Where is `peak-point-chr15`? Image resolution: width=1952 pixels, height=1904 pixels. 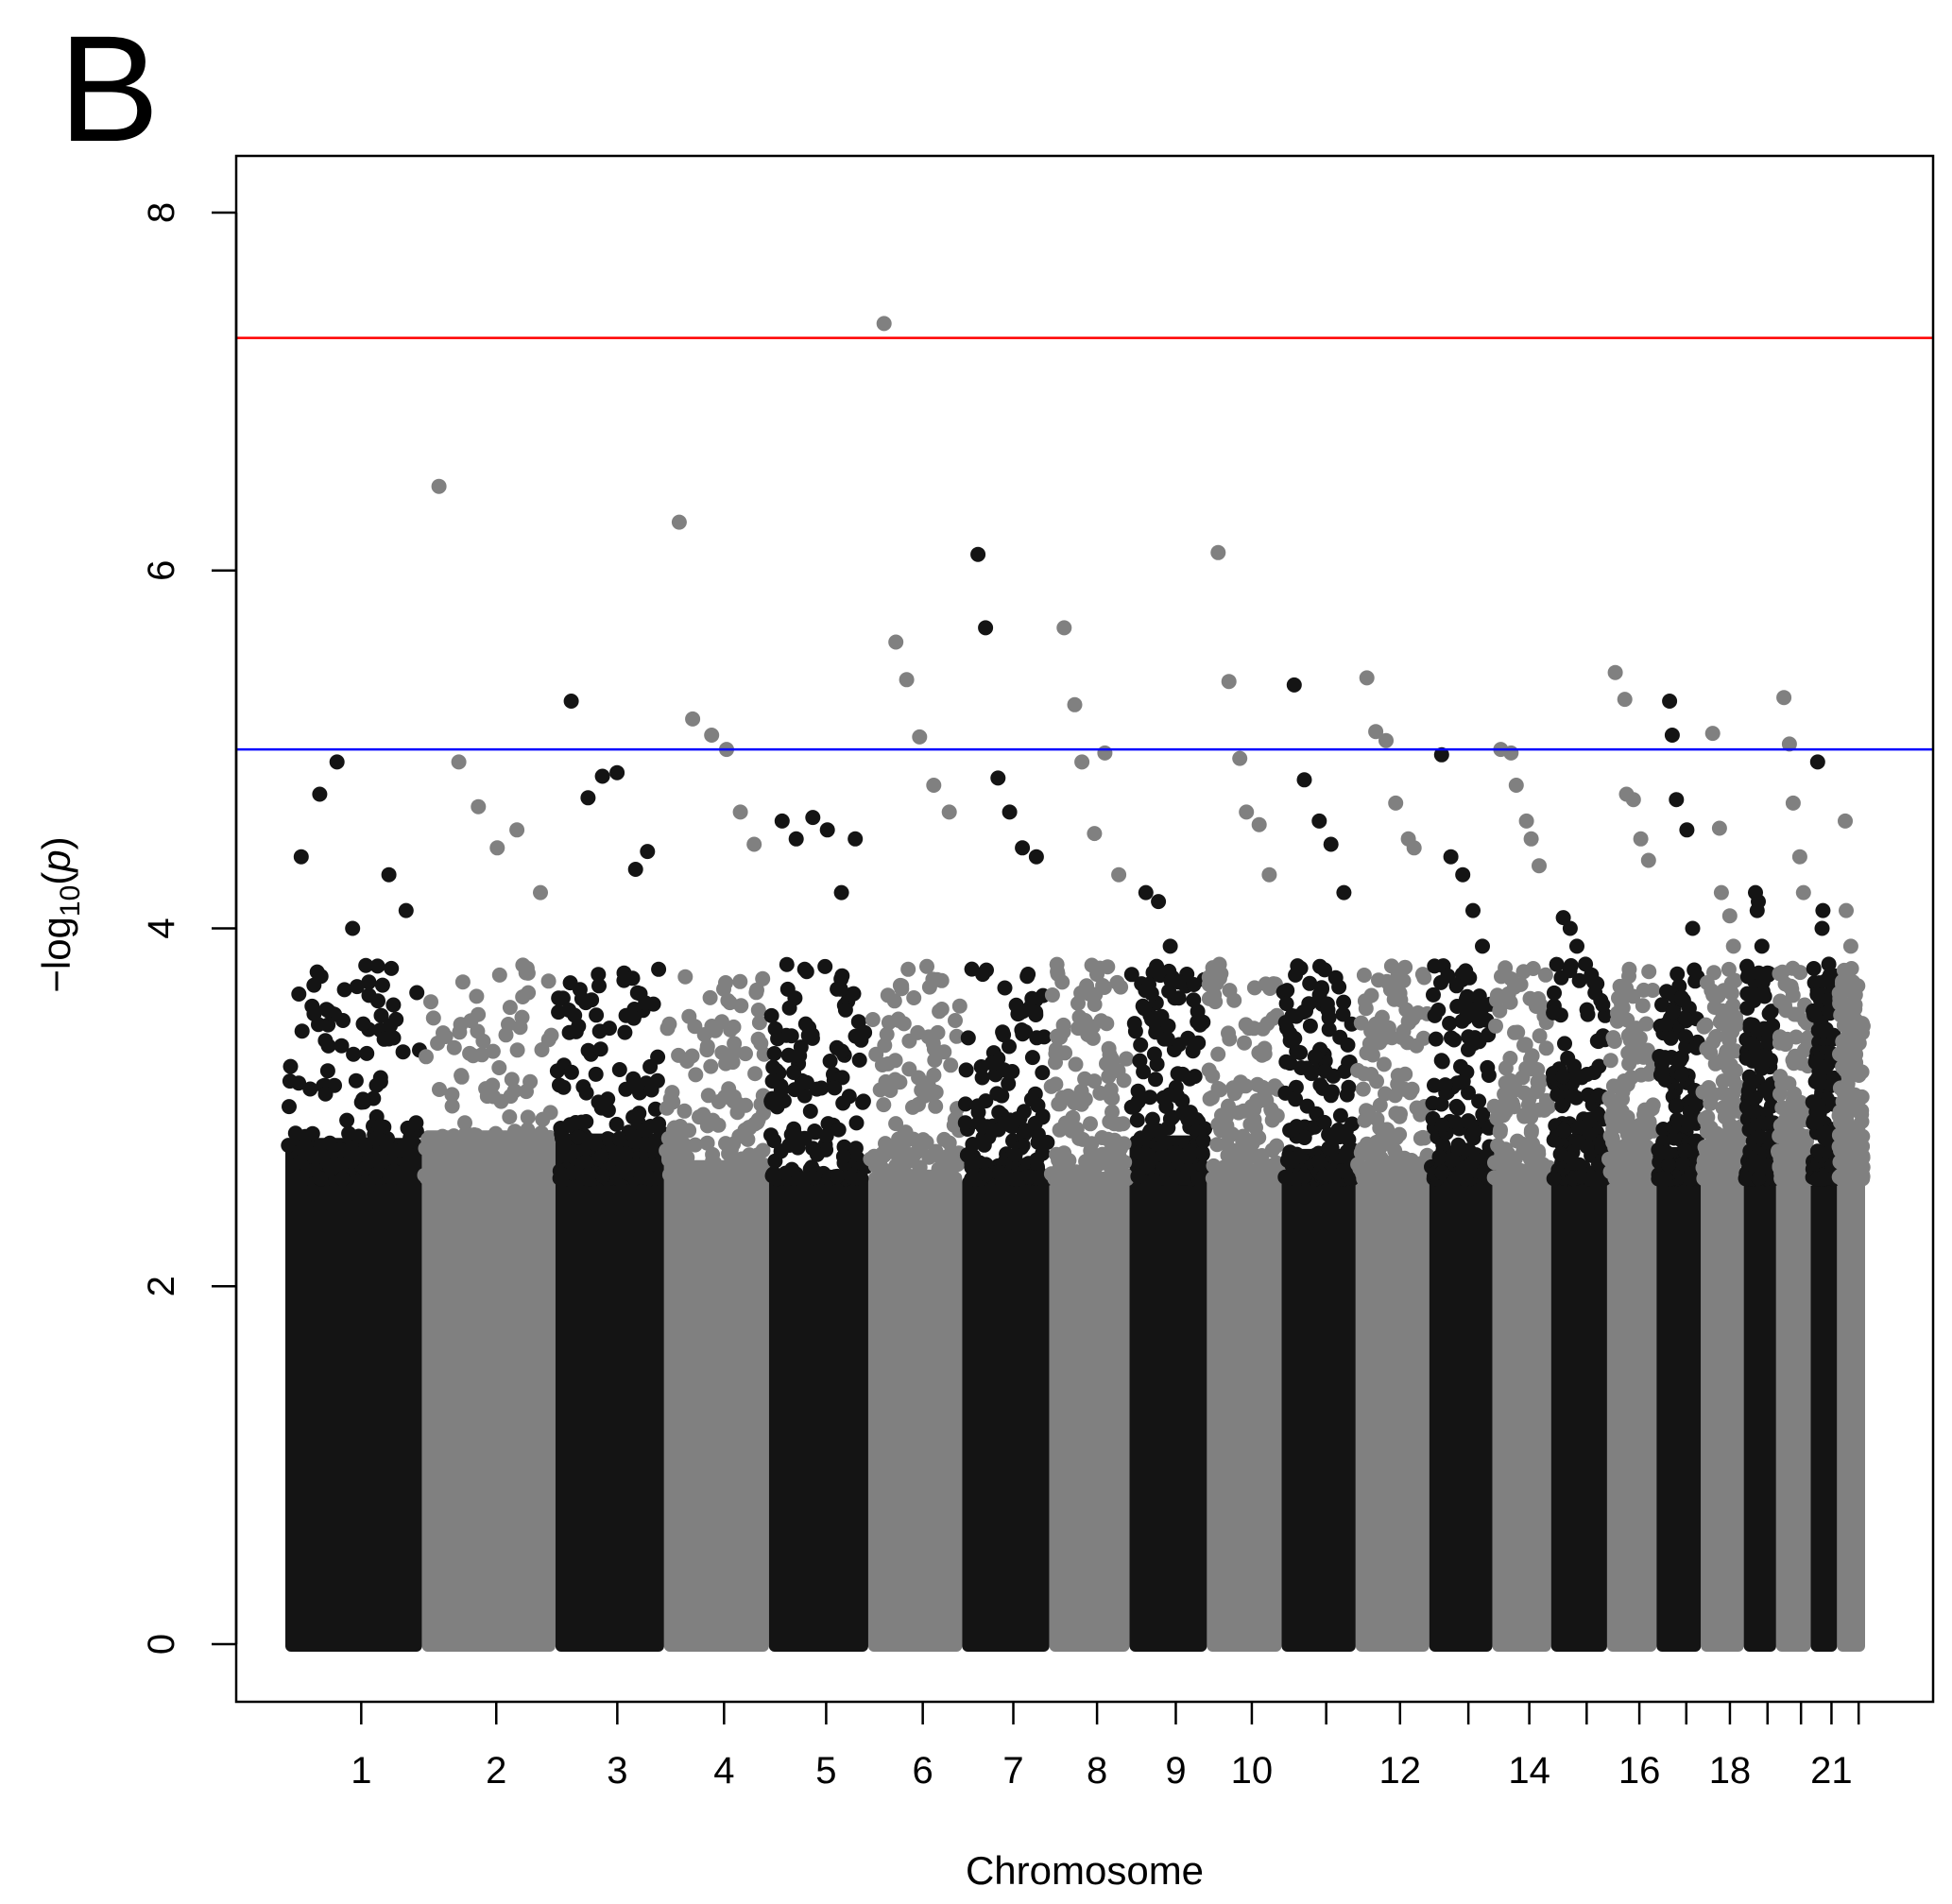
peak-point-chr15 is located at coordinates (1593, 982).